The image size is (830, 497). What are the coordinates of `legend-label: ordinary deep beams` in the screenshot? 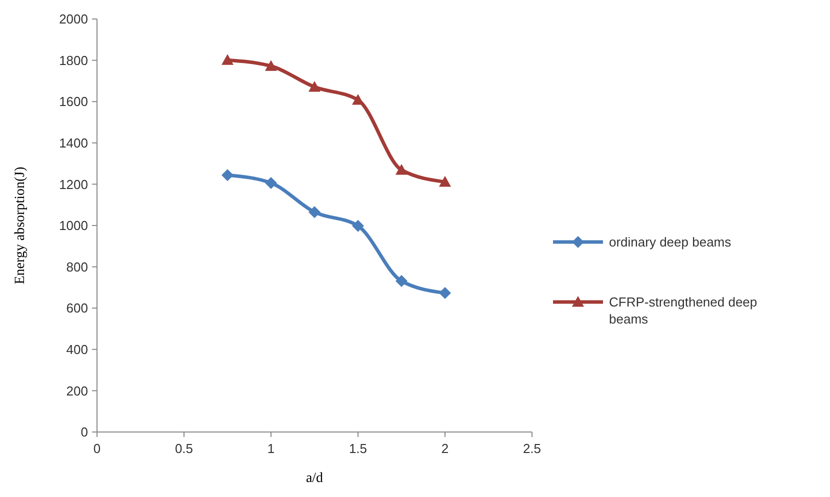 It's located at (670, 242).